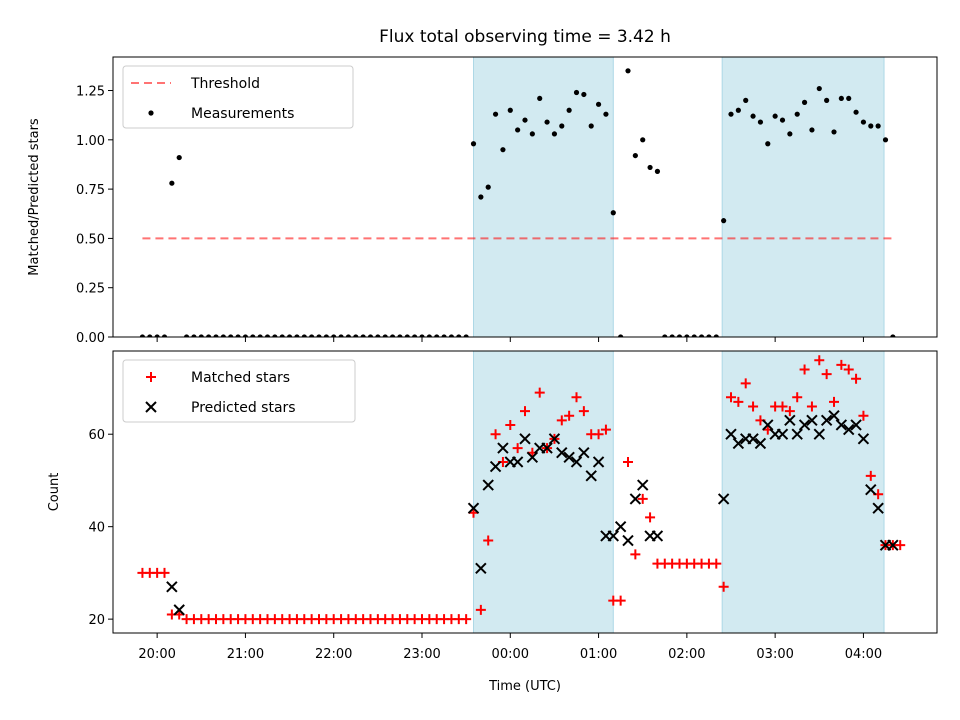 The height and width of the screenshot is (720, 960). Describe the element at coordinates (96, 435) in the screenshot. I see `y-tick-label: 60` at that location.